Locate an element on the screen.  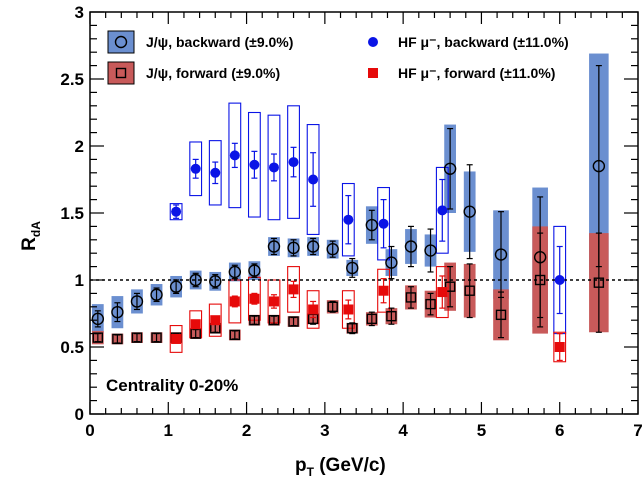
y-tick-label: 1.5 is located at coordinates (72, 213).